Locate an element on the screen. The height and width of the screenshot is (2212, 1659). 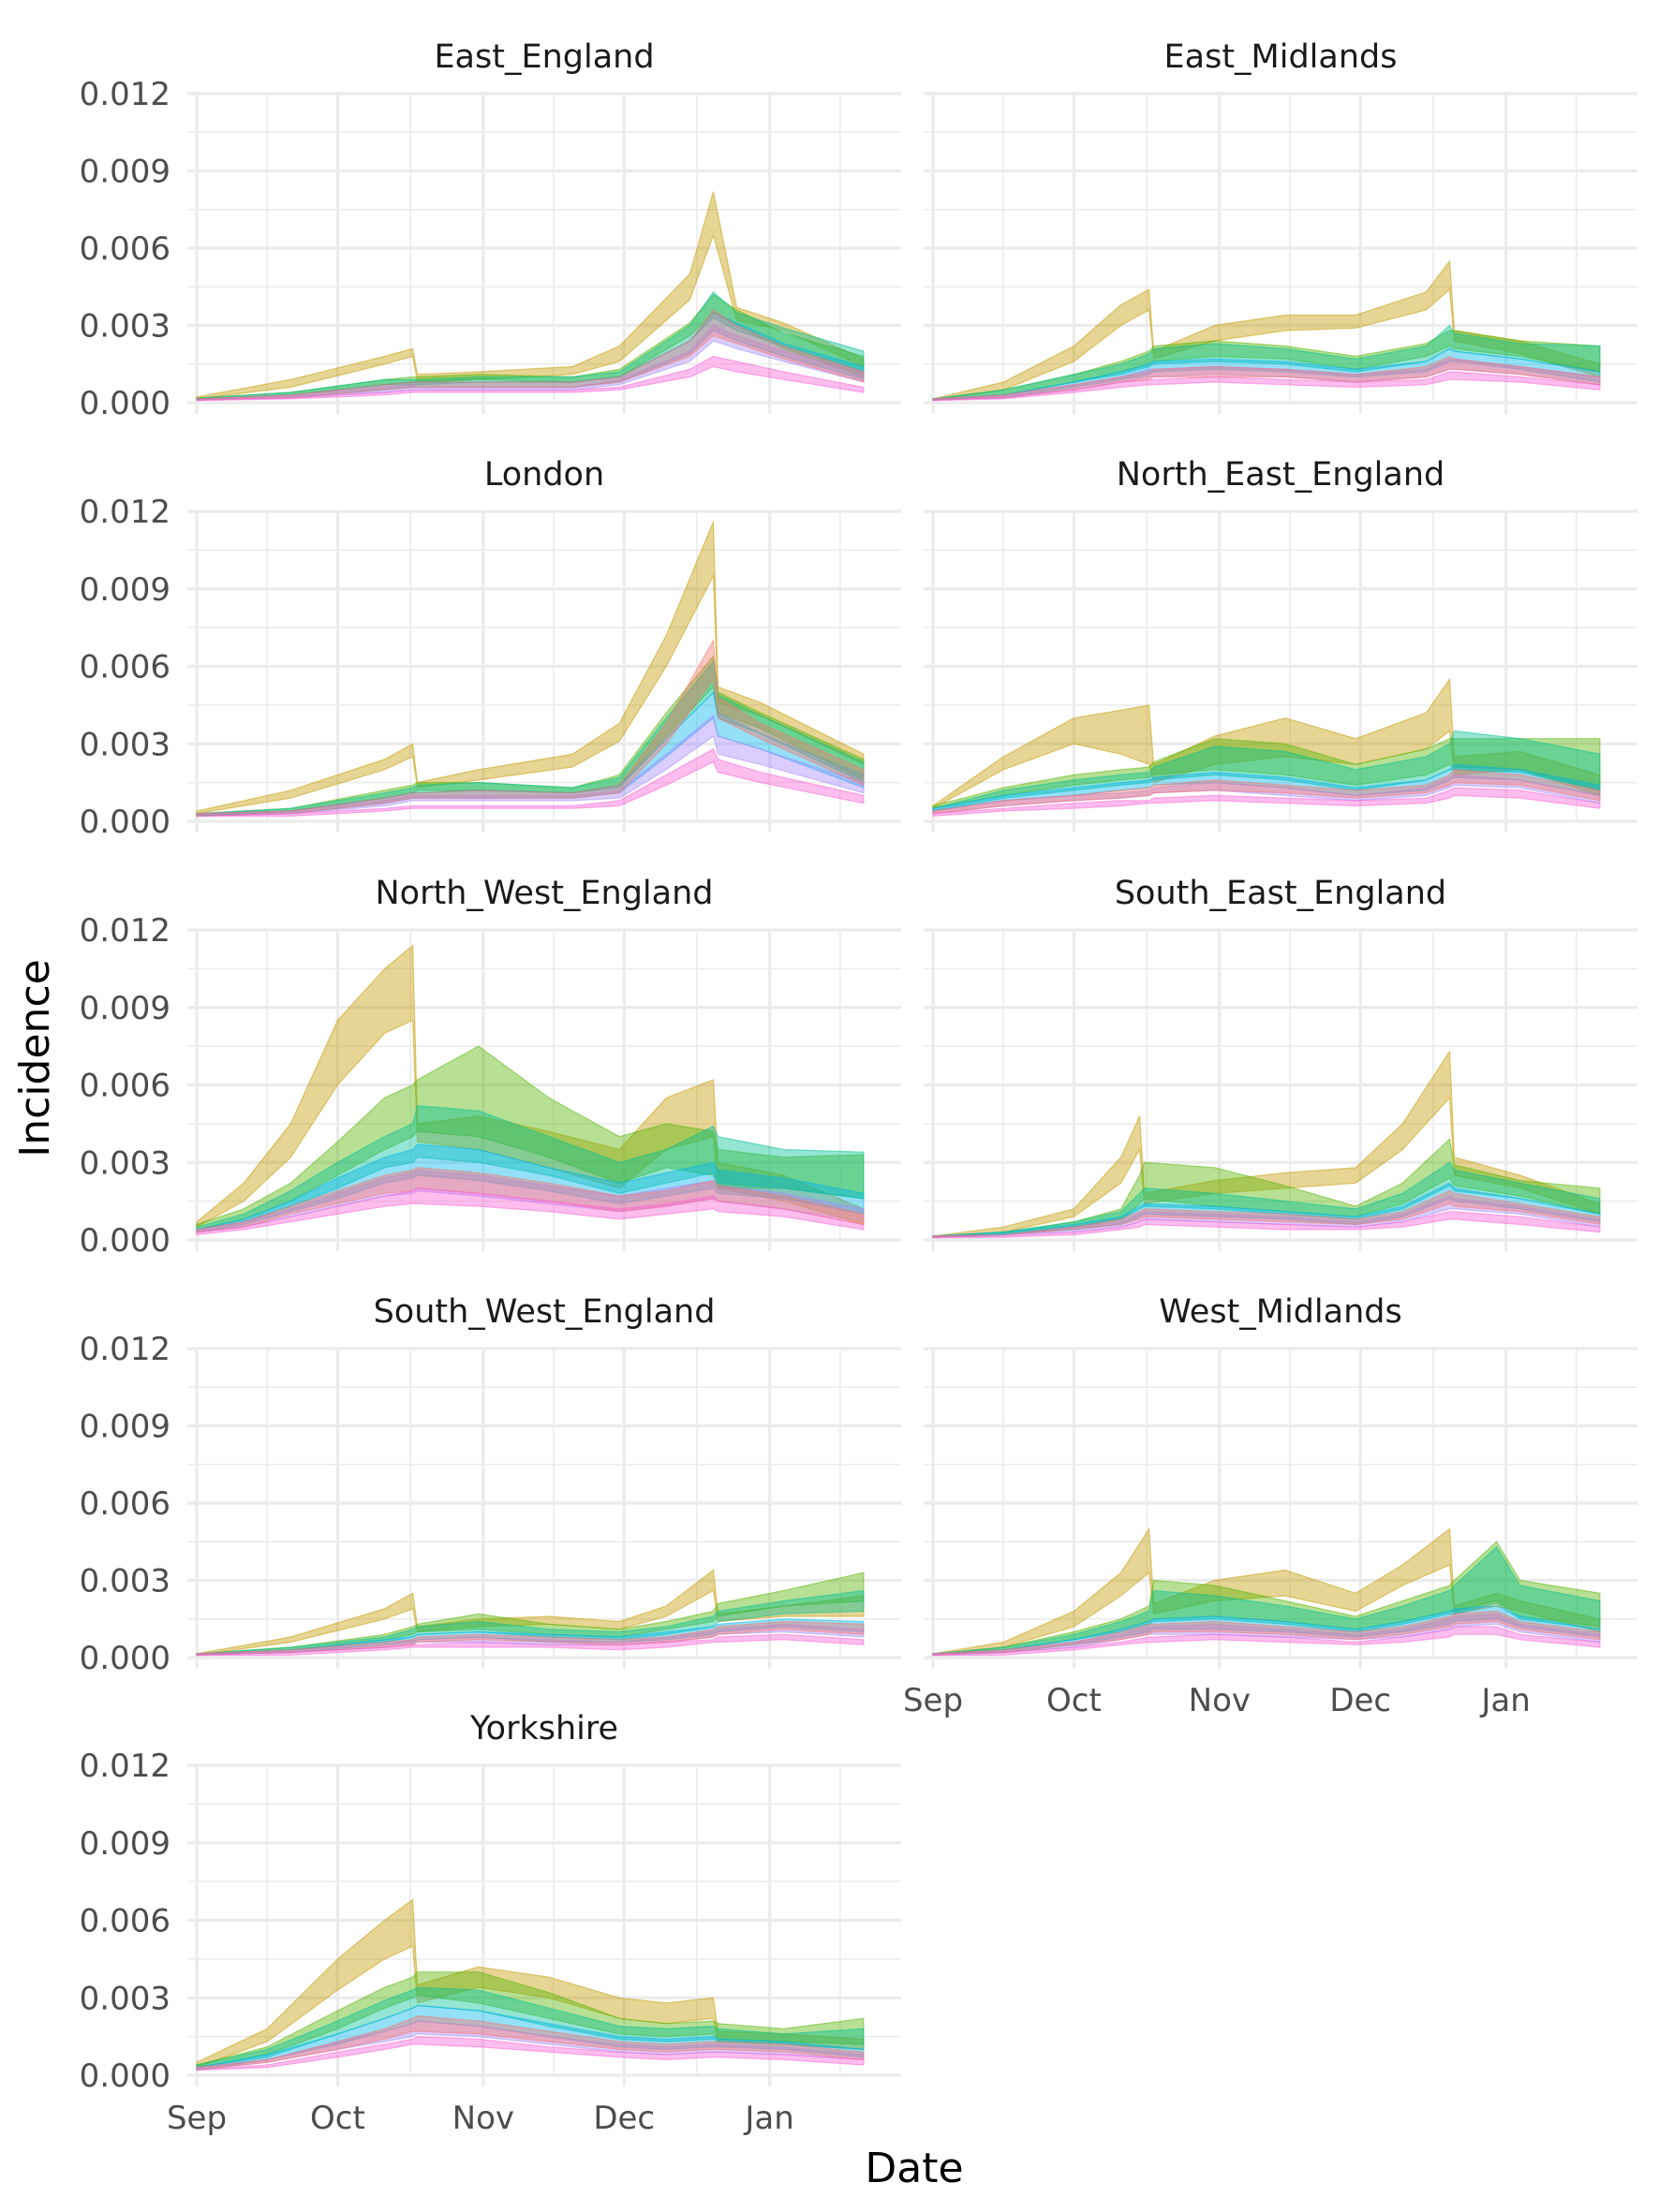
panel-south-east-england: South_East_England is located at coordinates (1281, 1063).